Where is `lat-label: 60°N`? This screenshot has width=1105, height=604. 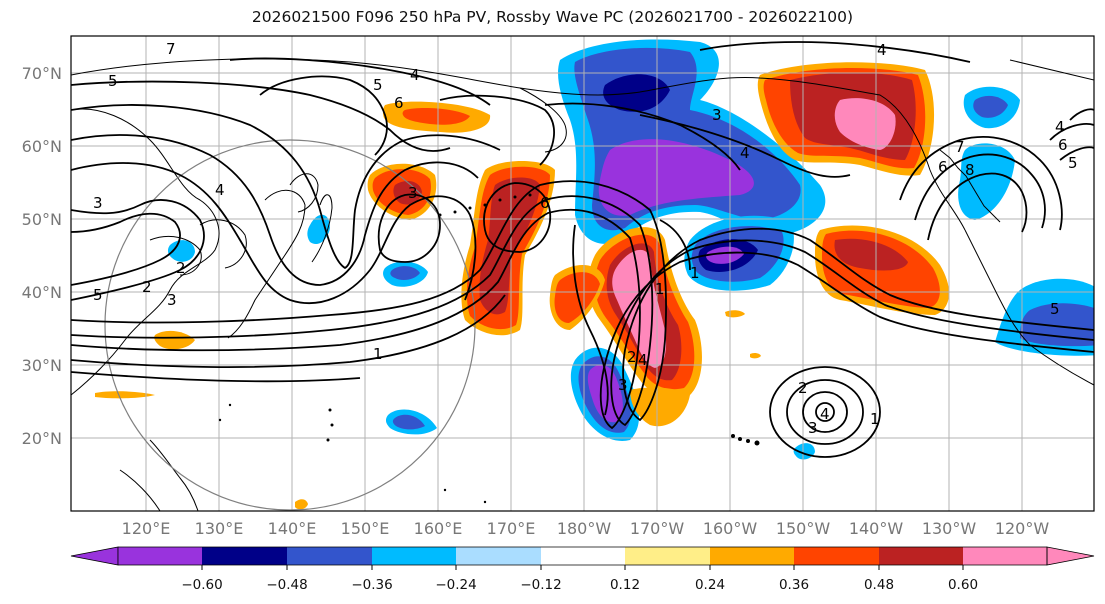
lat-label: 60°N is located at coordinates (42, 146).